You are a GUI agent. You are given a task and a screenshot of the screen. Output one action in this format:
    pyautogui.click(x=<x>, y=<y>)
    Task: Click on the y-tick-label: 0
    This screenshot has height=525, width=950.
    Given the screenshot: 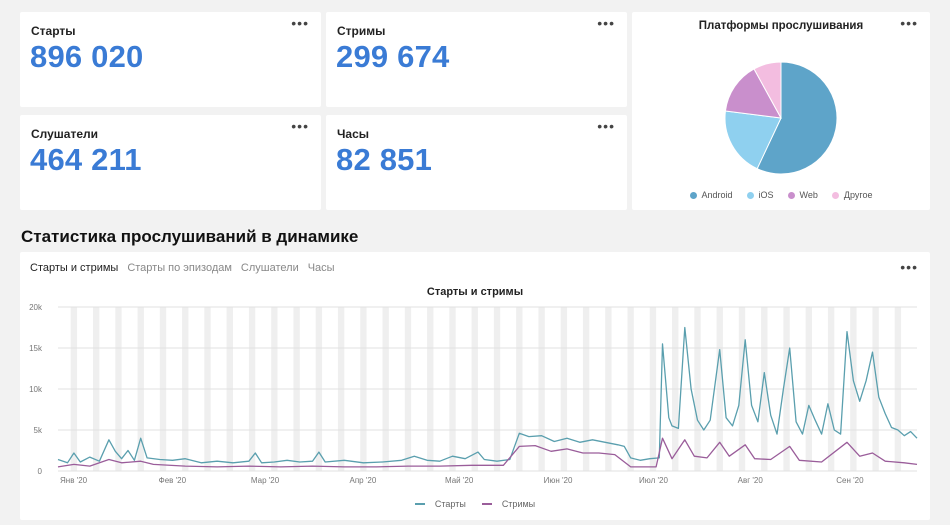 What is the action you would take?
    pyautogui.click(x=40, y=471)
    